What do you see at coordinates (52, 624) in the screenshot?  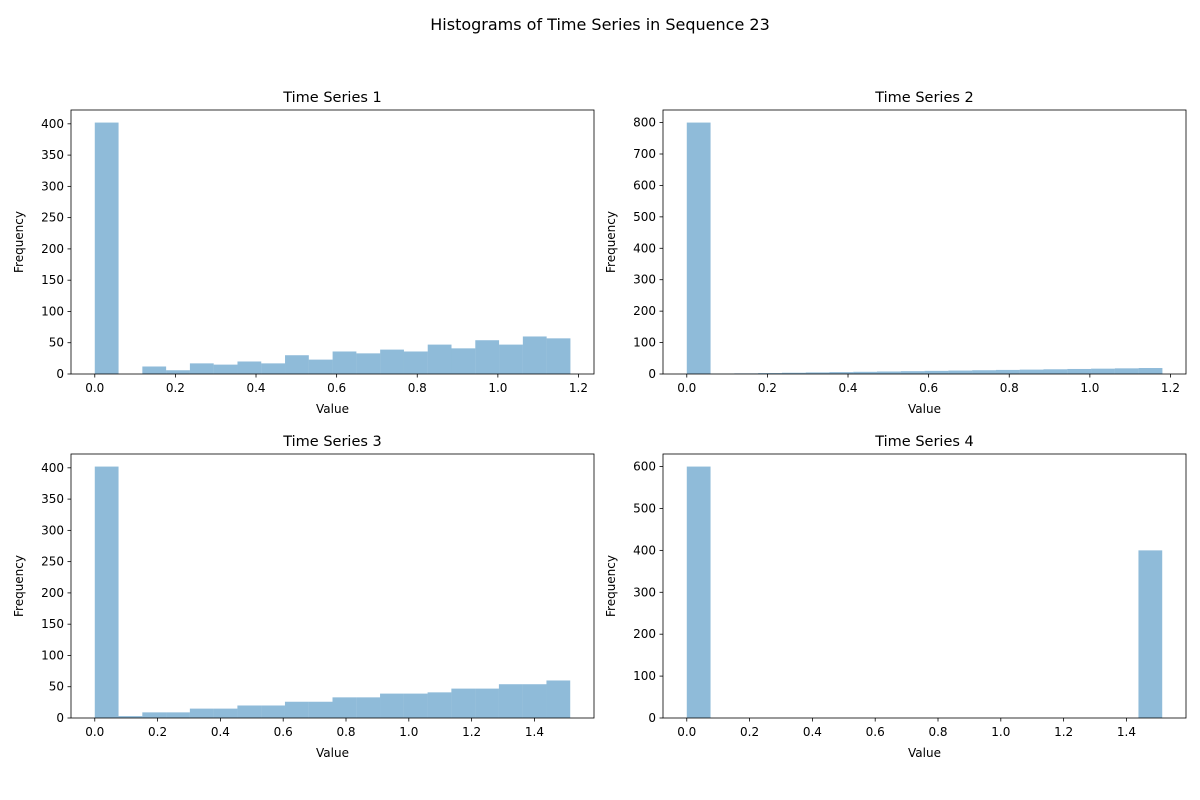 I see `y-tick-label: 150` at bounding box center [52, 624].